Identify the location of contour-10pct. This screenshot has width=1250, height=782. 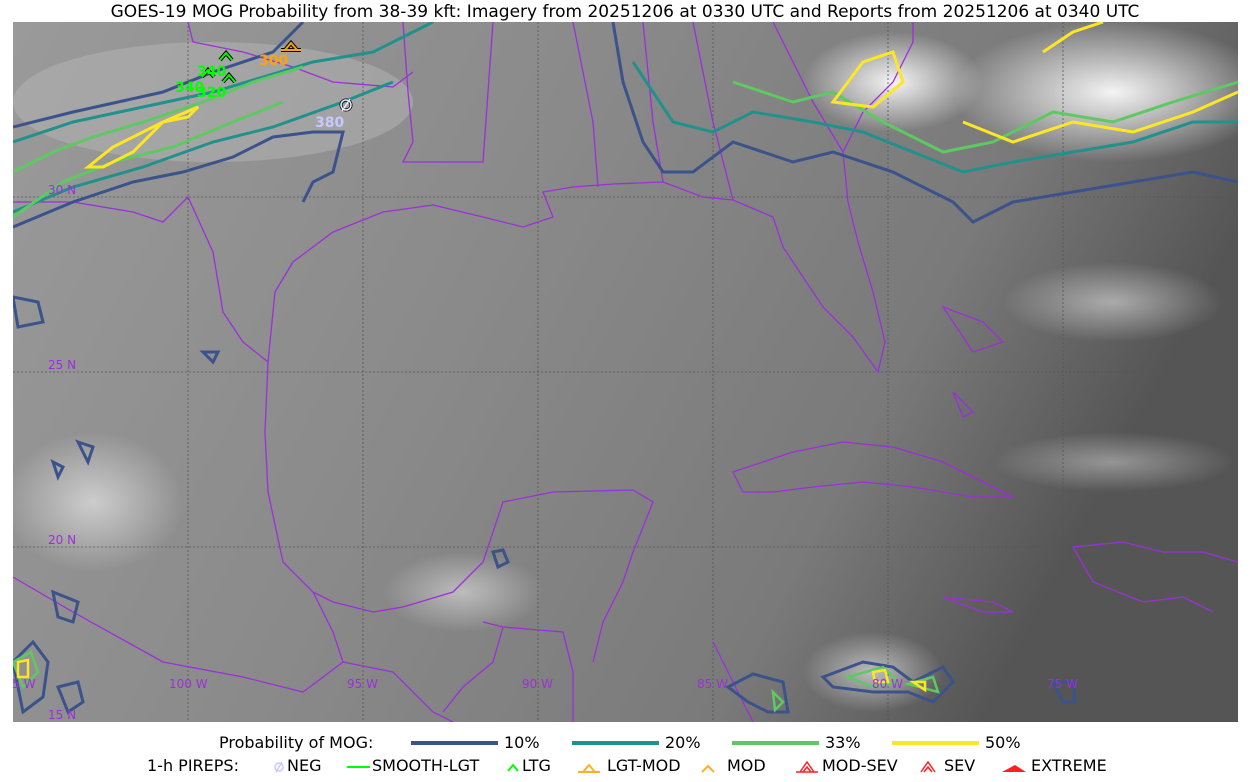
(179, 125).